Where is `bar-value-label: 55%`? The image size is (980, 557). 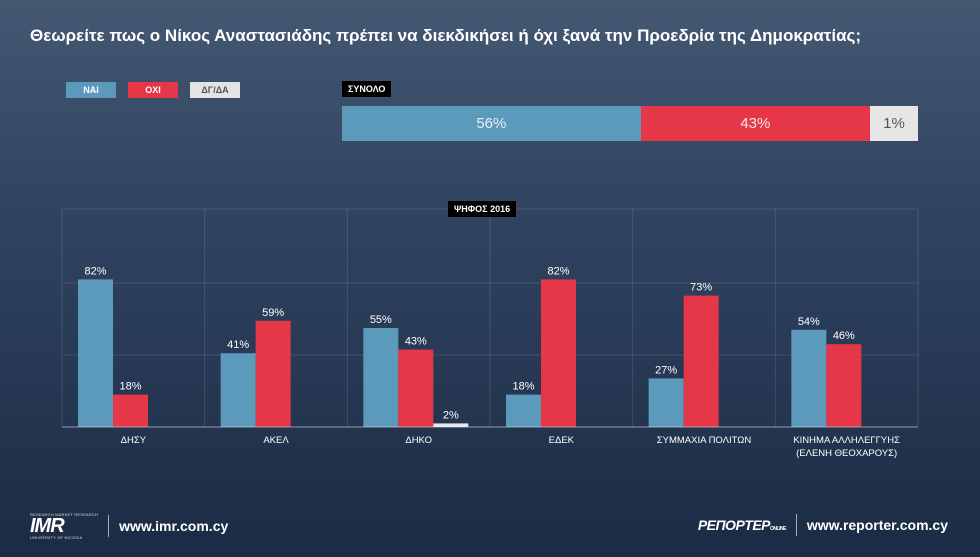
bar-value-label: 55% is located at coordinates (381, 320).